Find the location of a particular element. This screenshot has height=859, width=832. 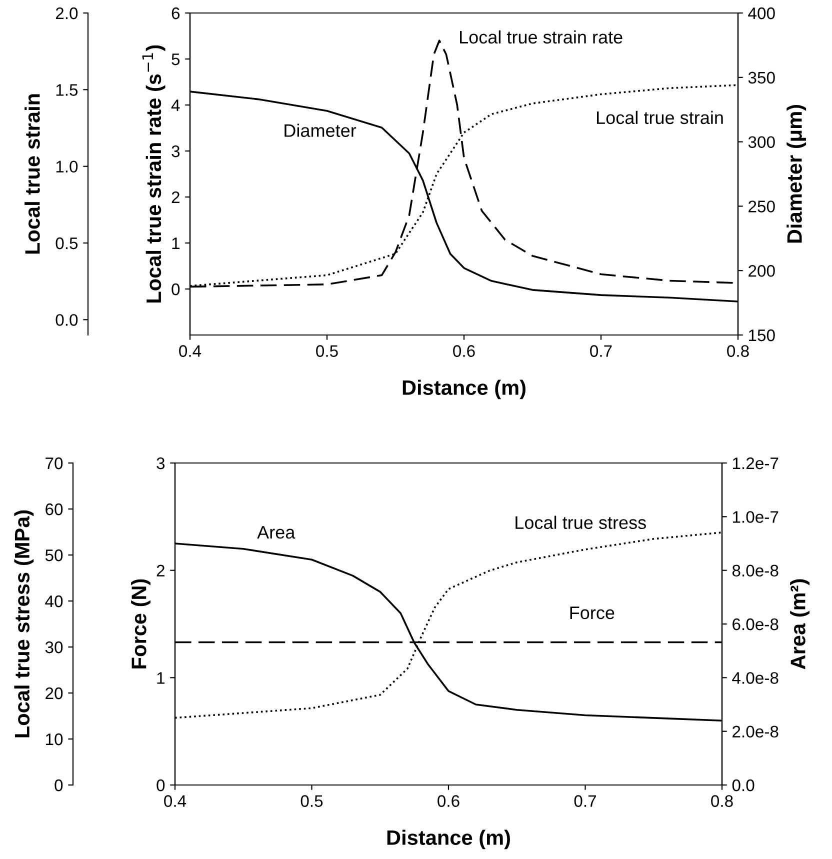

y2-tick-label: 2.0e-8 is located at coordinates (755, 732).